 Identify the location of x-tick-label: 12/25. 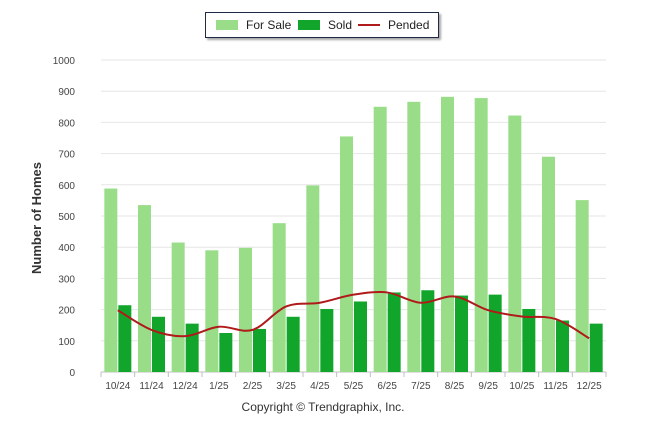
(589, 386).